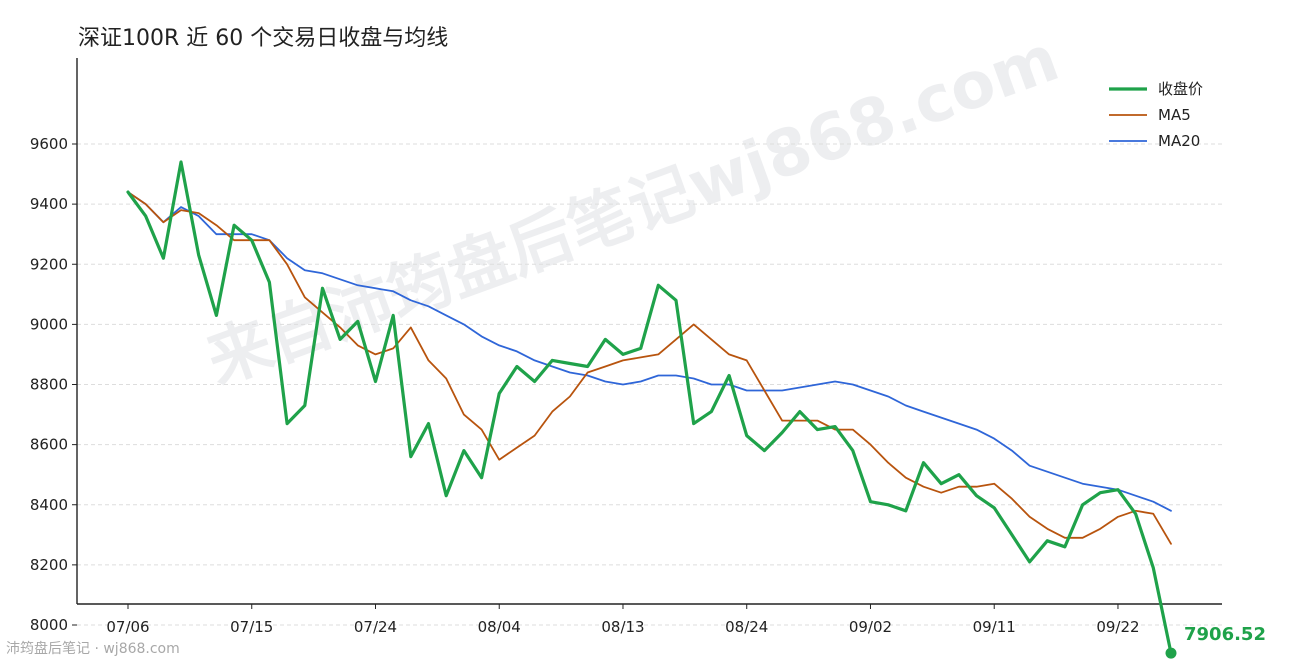 This screenshot has width=1290, height=660. I want to click on y-axis-ticks: 8000 8200 8400 8600 8800 9000 9200 9400 9600, so click(53, 384).